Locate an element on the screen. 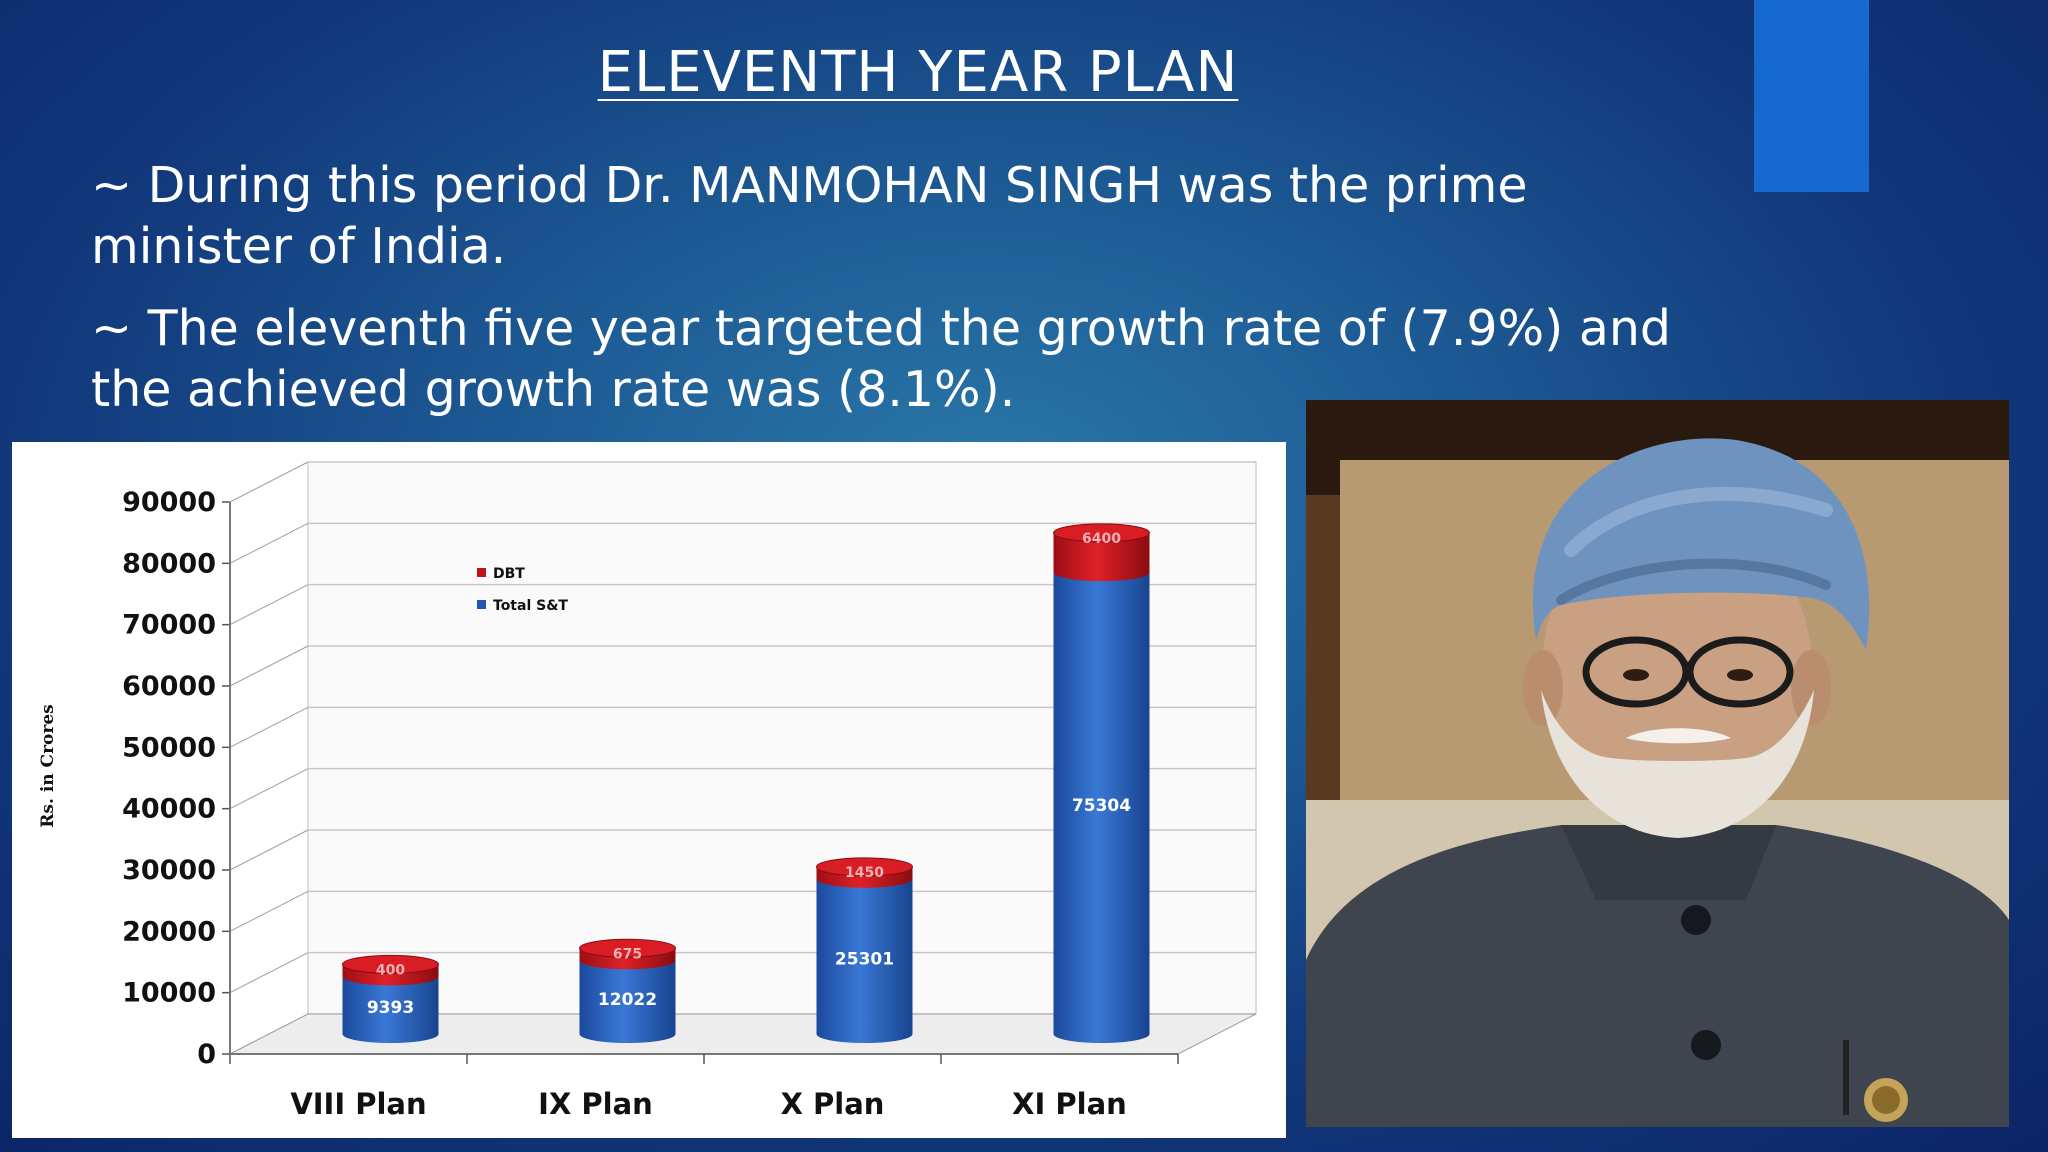  chart-legend: DBT Total S&T is located at coordinates (522, 590).